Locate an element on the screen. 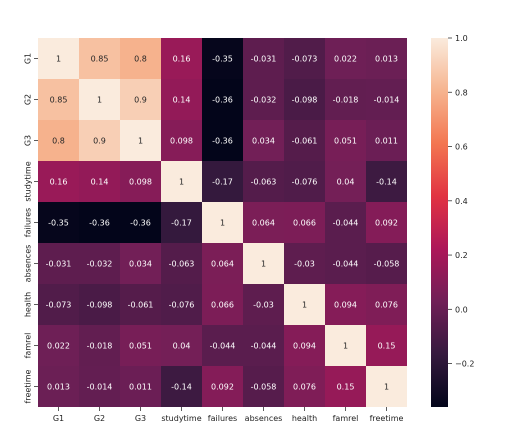  cell-value-label: -0.35 is located at coordinates (58, 223).